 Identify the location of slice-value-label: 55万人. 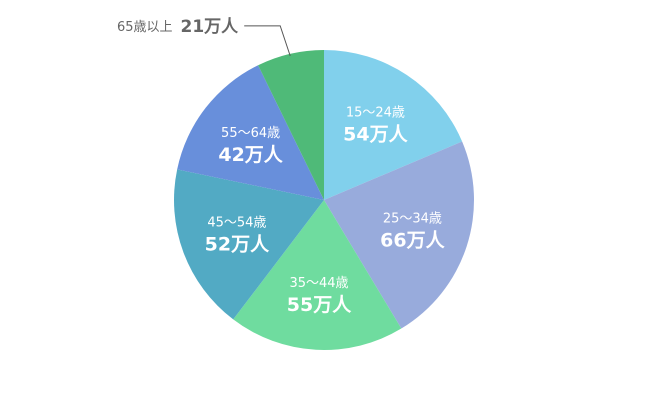
(319, 305).